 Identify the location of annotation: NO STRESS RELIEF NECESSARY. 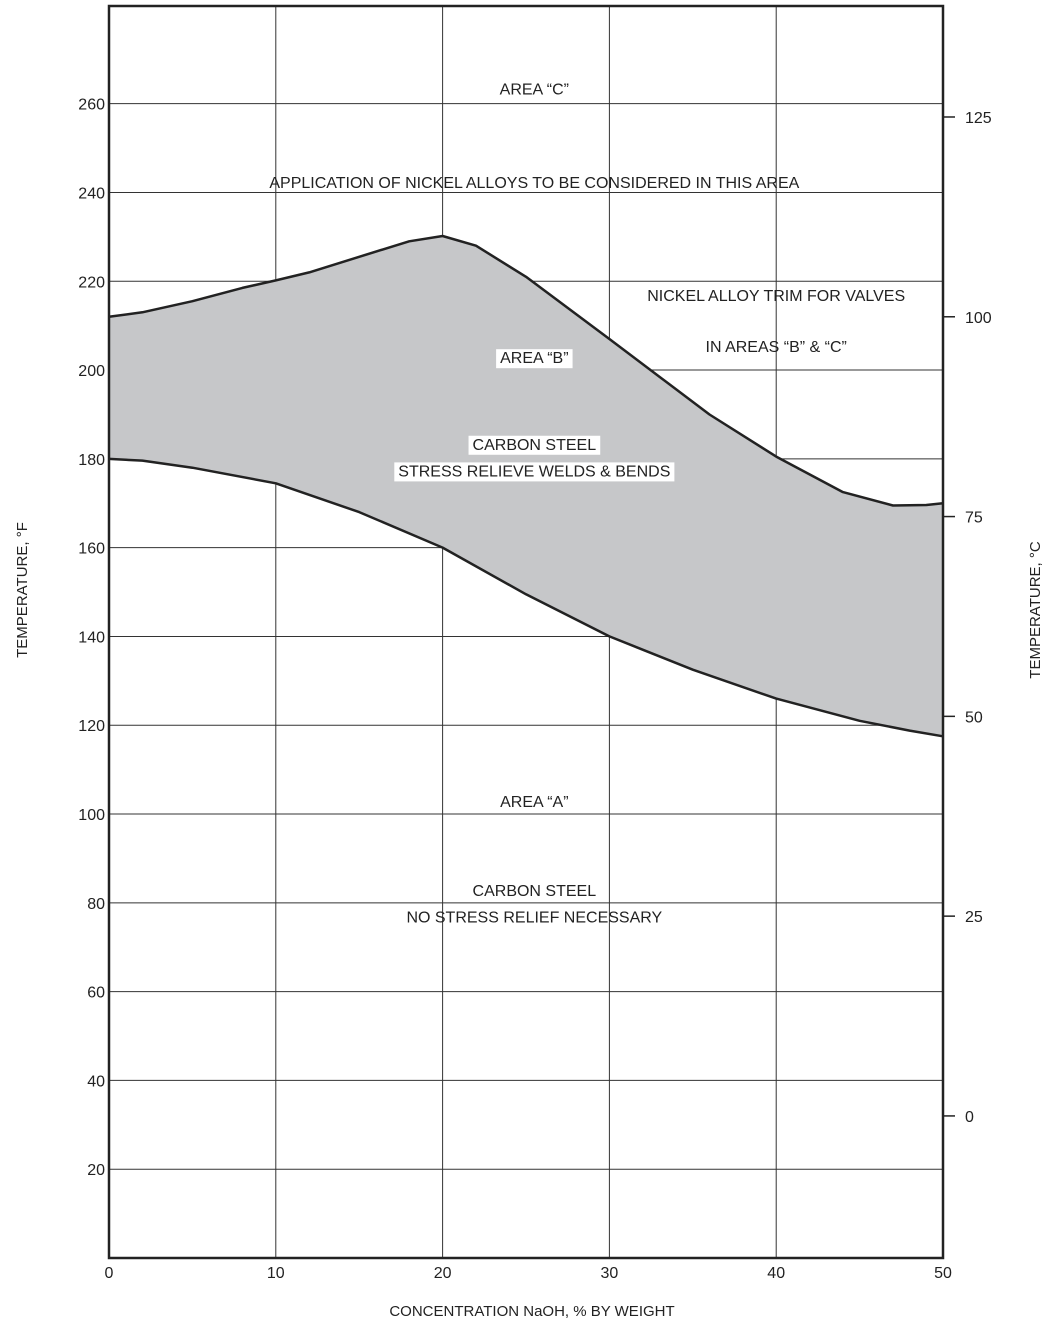
(534, 918).